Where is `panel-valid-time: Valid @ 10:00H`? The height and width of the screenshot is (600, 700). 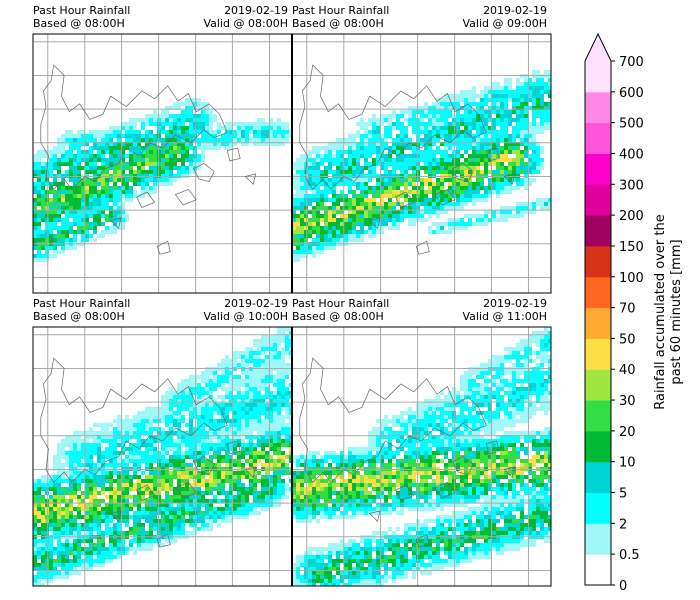 panel-valid-time: Valid @ 10:00H is located at coordinates (246, 316).